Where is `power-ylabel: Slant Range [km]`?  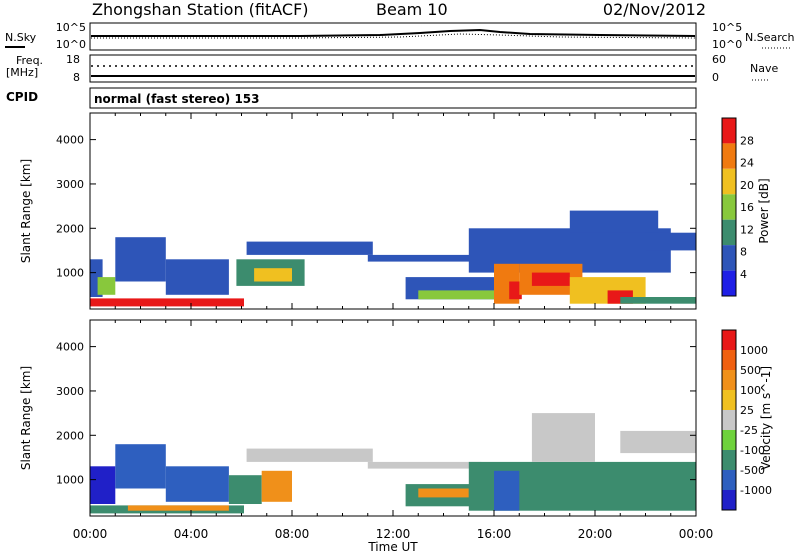 power-ylabel: Slant Range [km] is located at coordinates (26, 211).